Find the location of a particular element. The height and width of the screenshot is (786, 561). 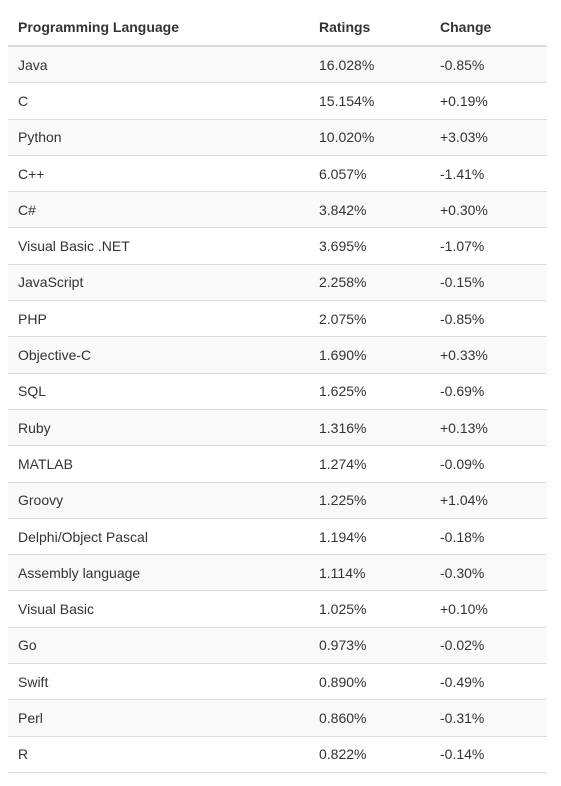

table-row: PHP 2.075% -0.85% is located at coordinates (277, 318).